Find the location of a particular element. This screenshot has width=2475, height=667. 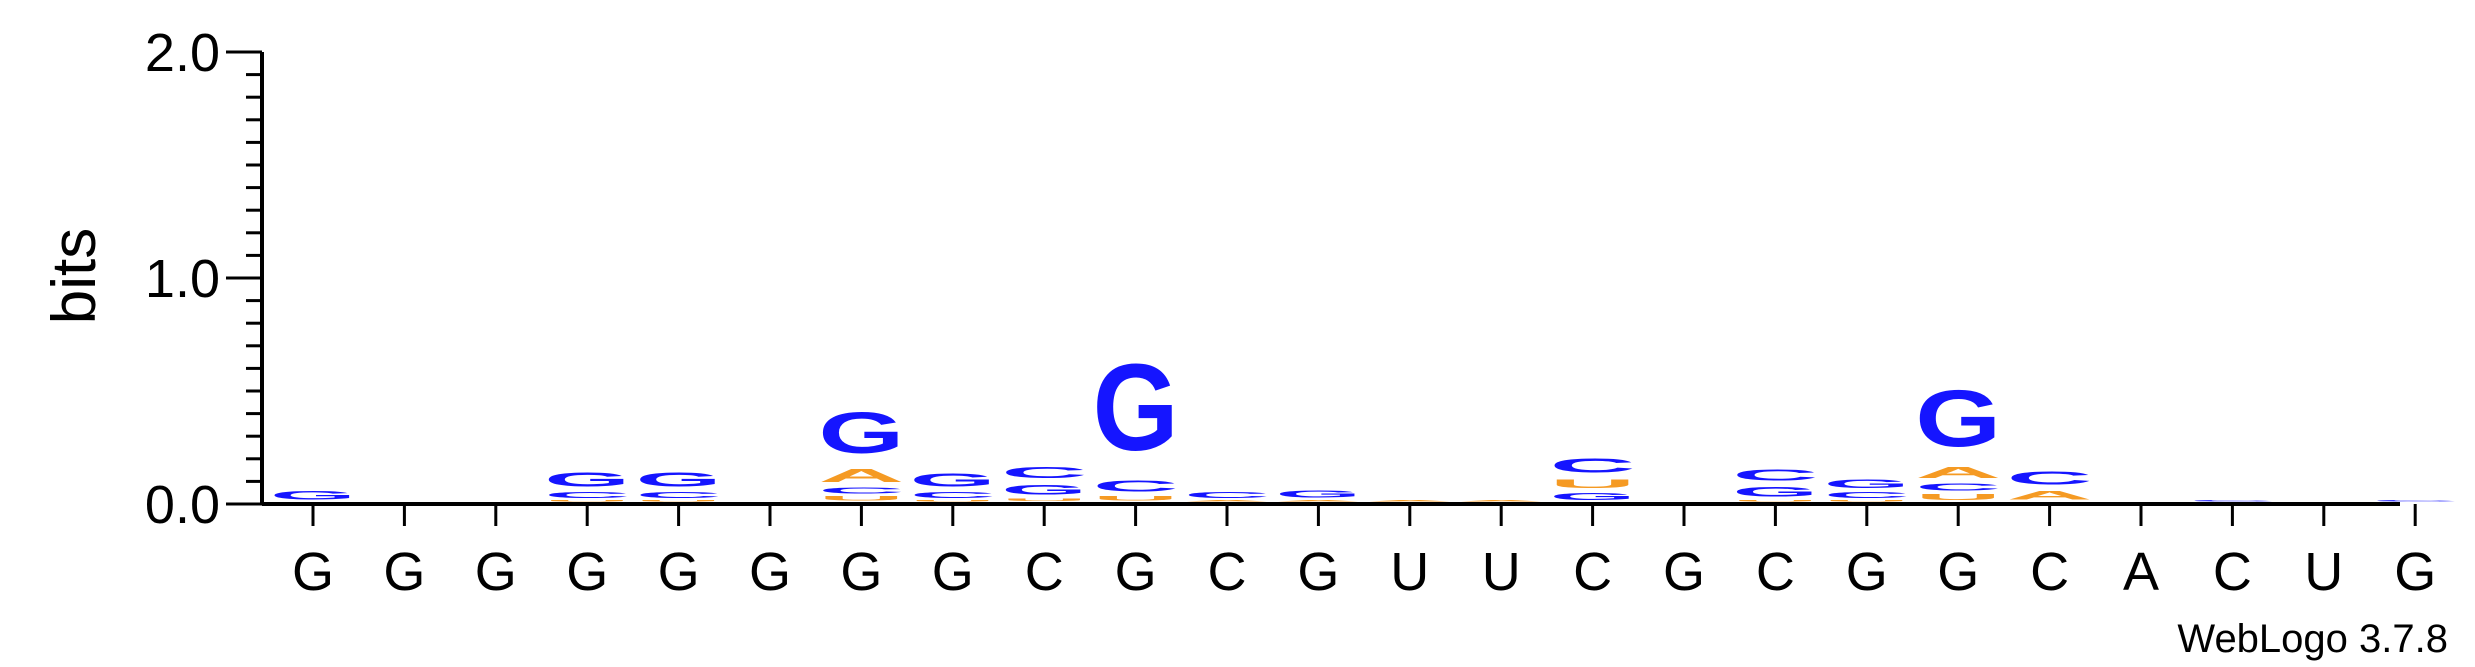

y-tick-label: 2.0 is located at coordinates (182, 53).